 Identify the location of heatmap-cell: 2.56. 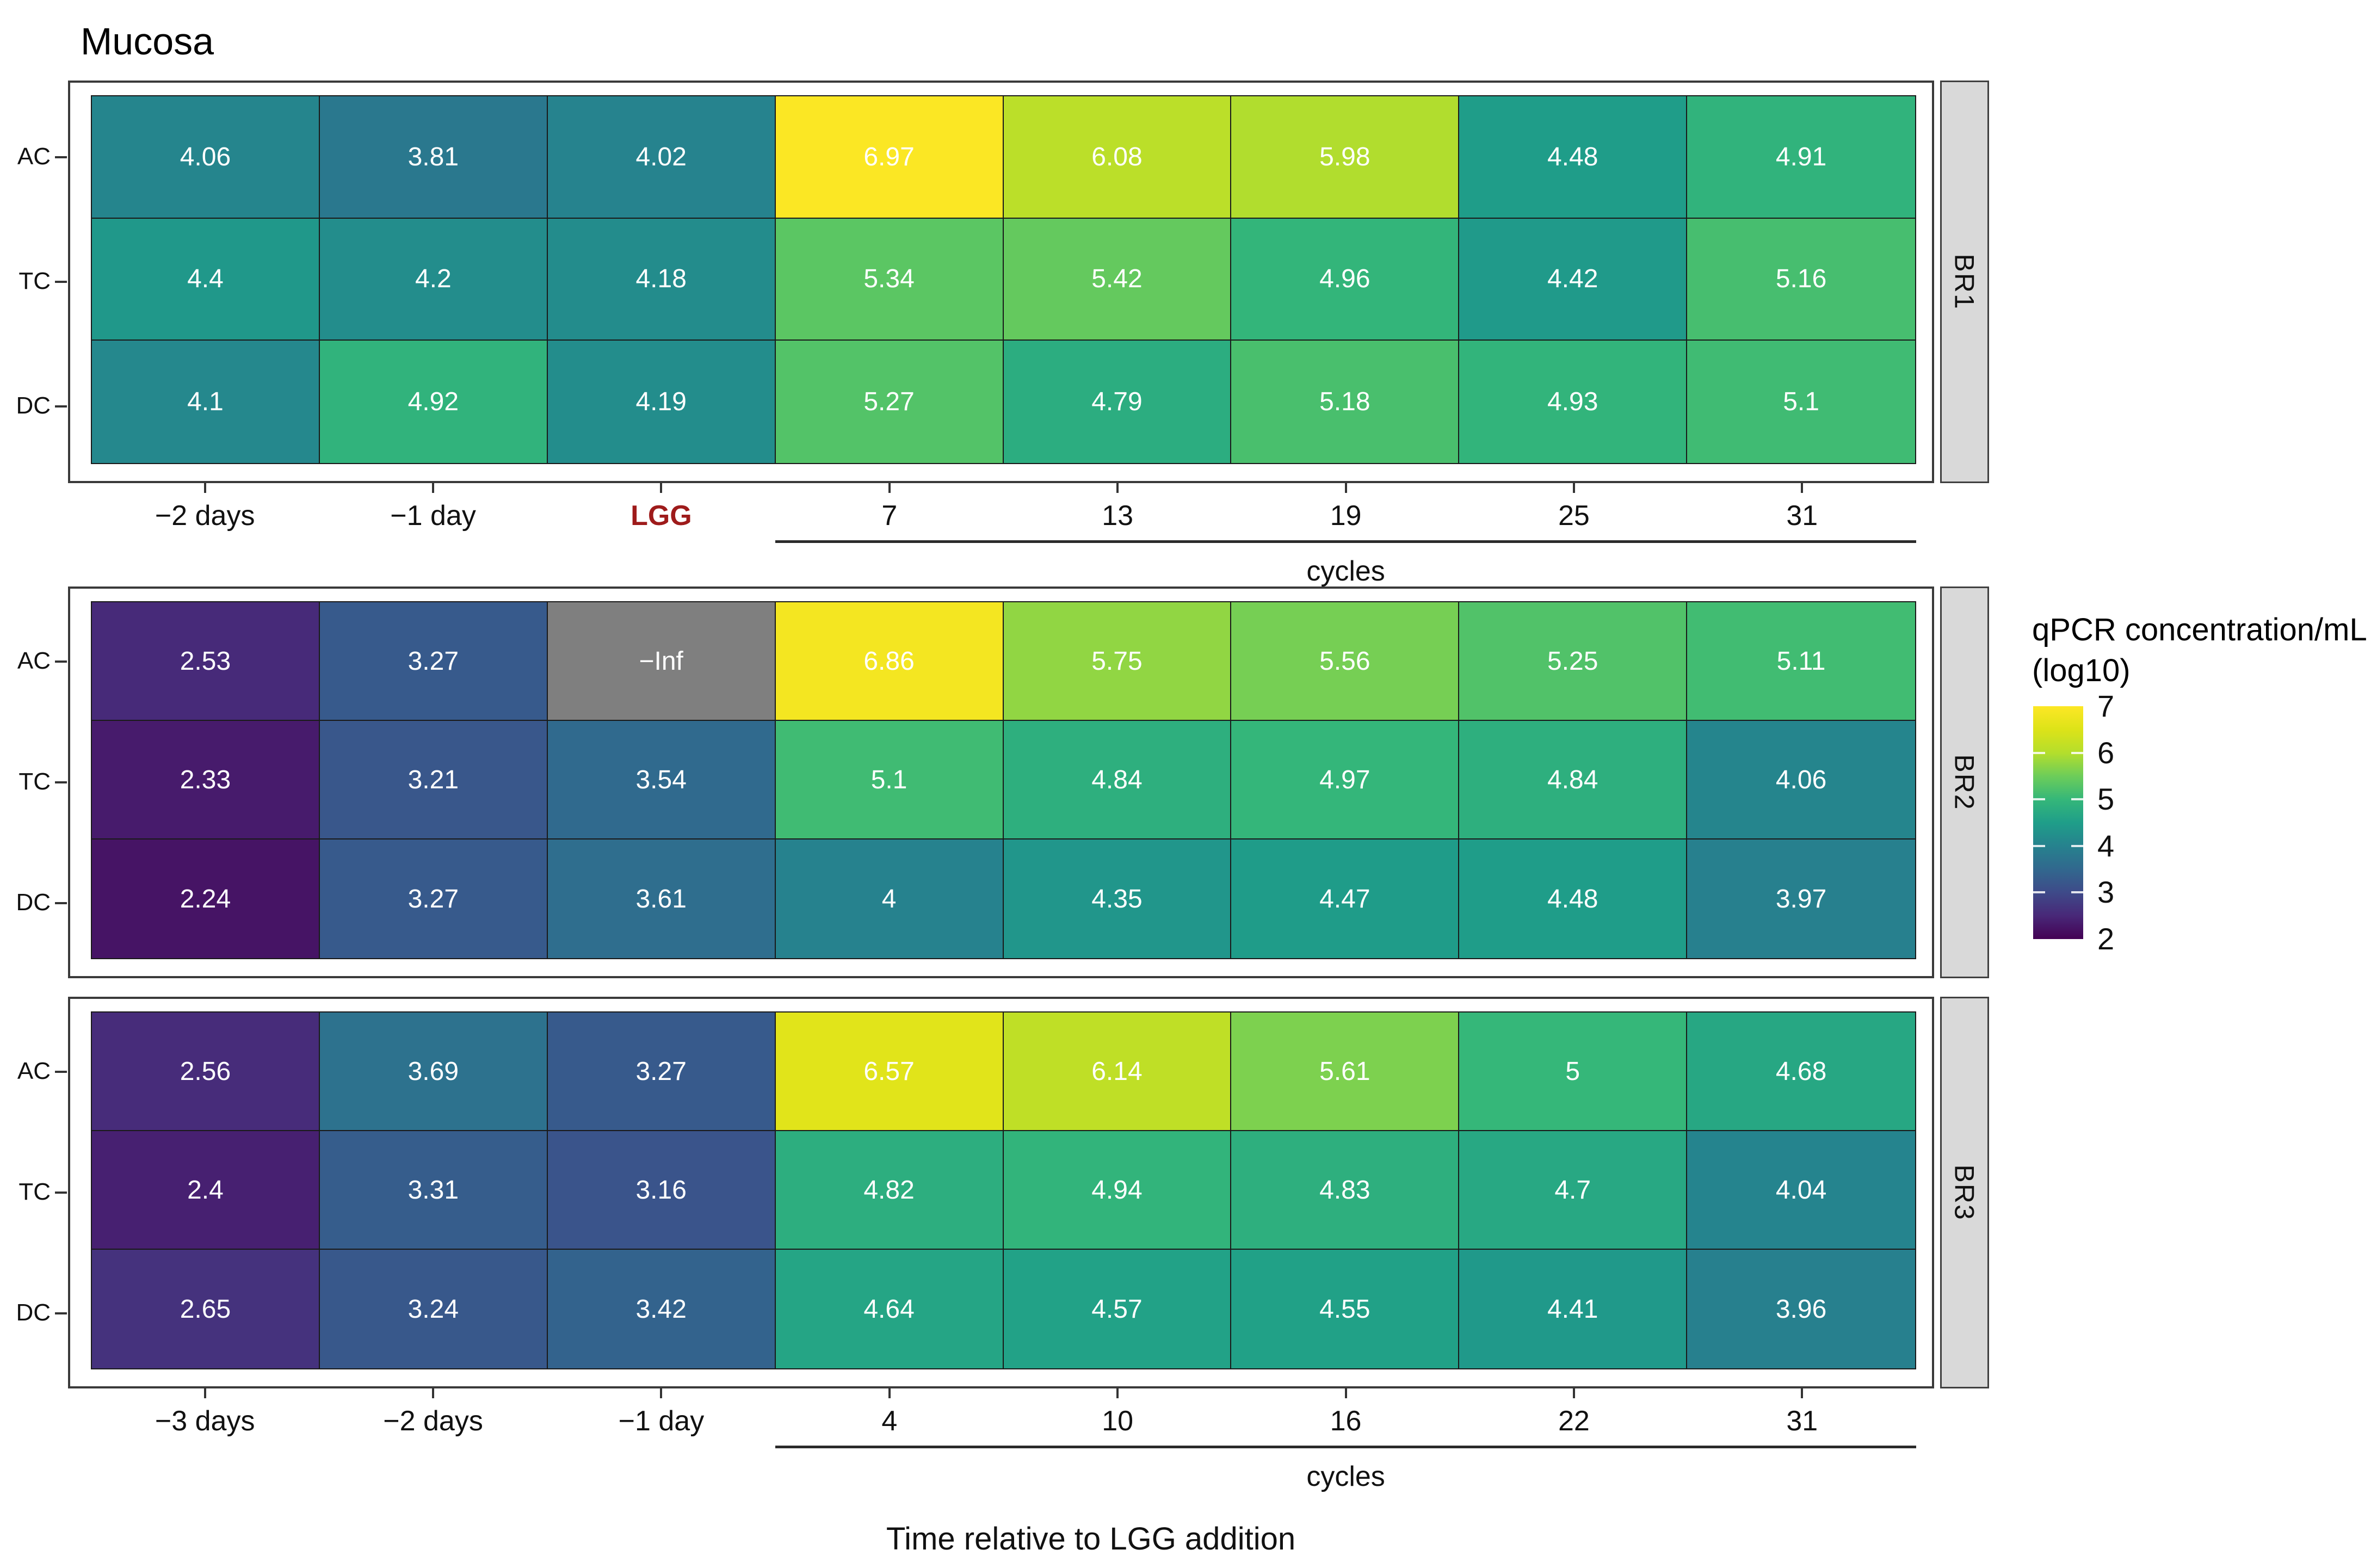
(206, 1072).